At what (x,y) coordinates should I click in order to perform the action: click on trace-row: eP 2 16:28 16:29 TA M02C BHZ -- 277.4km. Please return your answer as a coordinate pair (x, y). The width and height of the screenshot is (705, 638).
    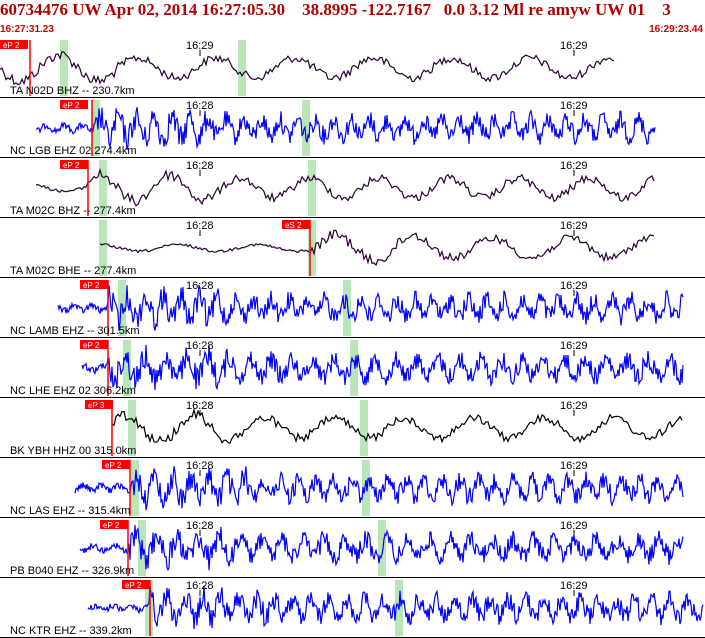
    Looking at the image, I should click on (352, 189).